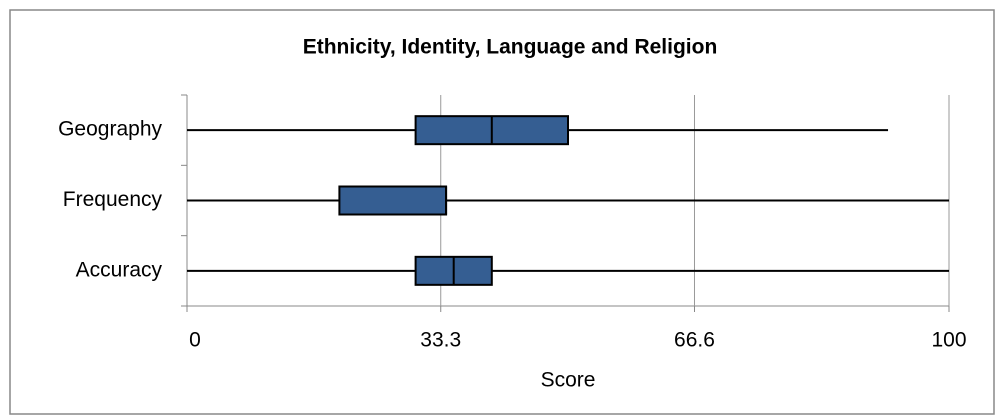  Describe the element at coordinates (440, 340) in the screenshot. I see `x-tick-label: 33.3` at that location.